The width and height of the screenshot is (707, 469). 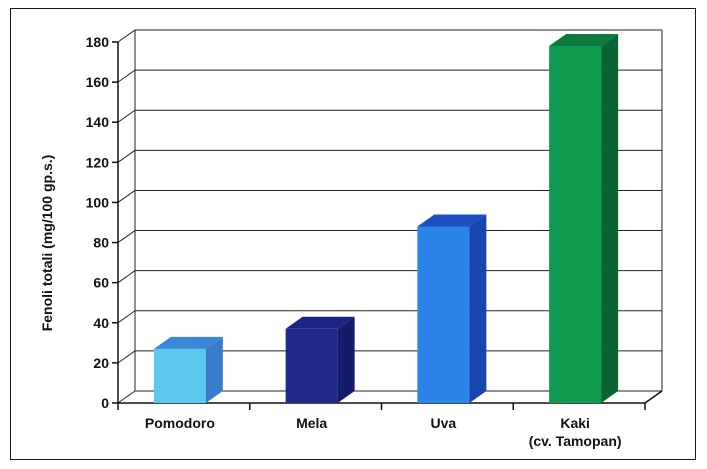 I want to click on x-category-label: Uva, so click(x=444, y=423).